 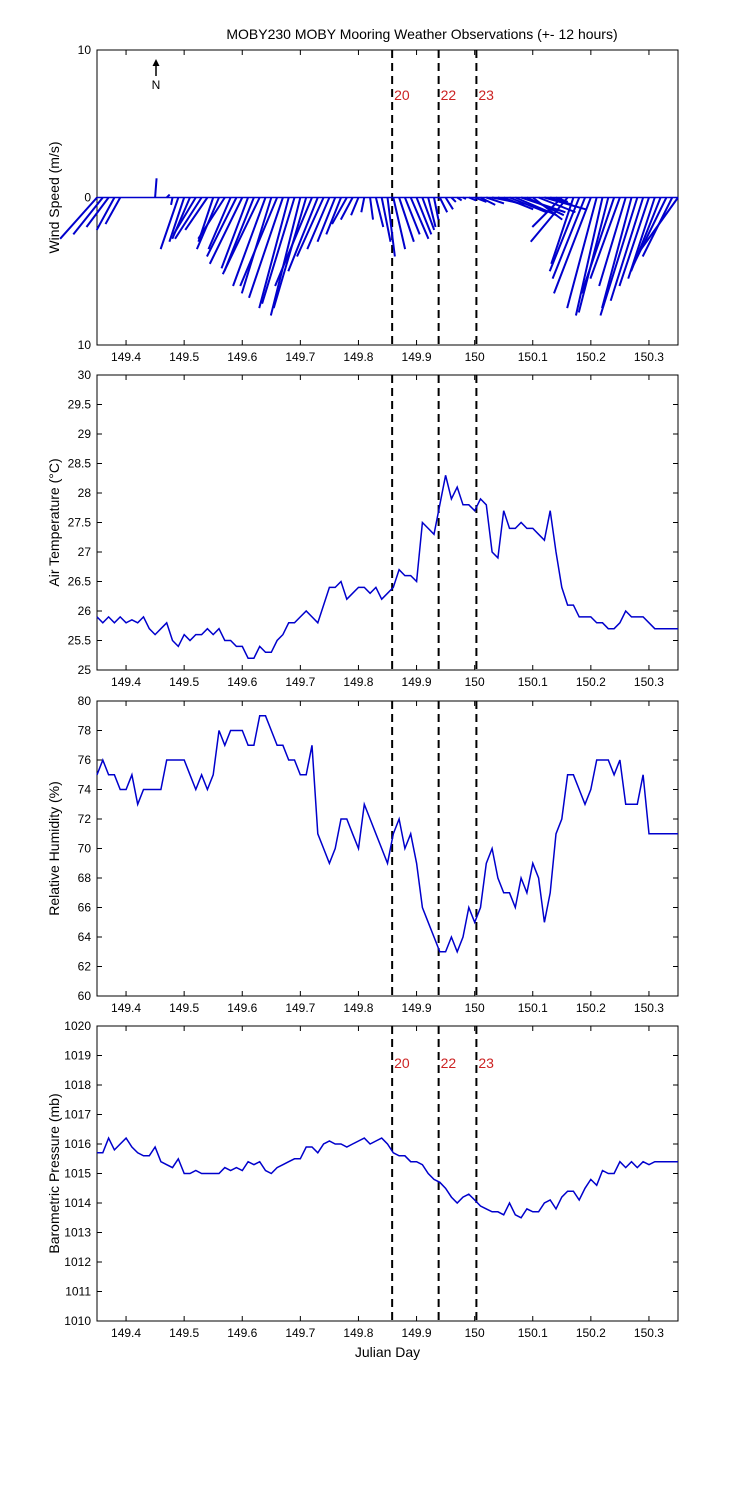 I want to click on x-tick-label: 150.1, so click(x=533, y=682).